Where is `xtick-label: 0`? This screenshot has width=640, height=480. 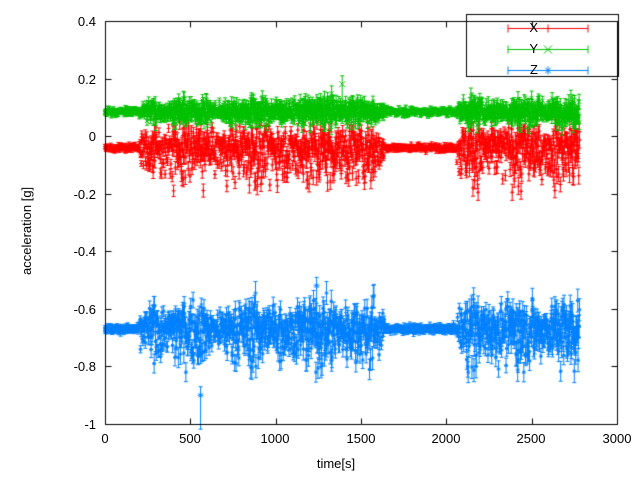
xtick-label: 0 is located at coordinates (105, 438).